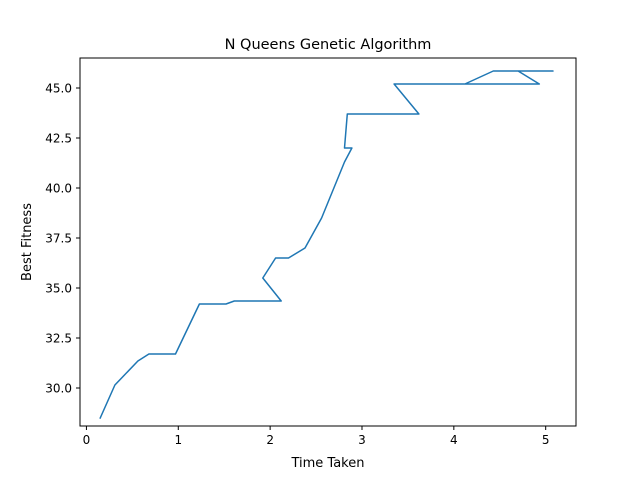 The height and width of the screenshot is (480, 640). I want to click on y-tick-label: 37.5, so click(58, 239).